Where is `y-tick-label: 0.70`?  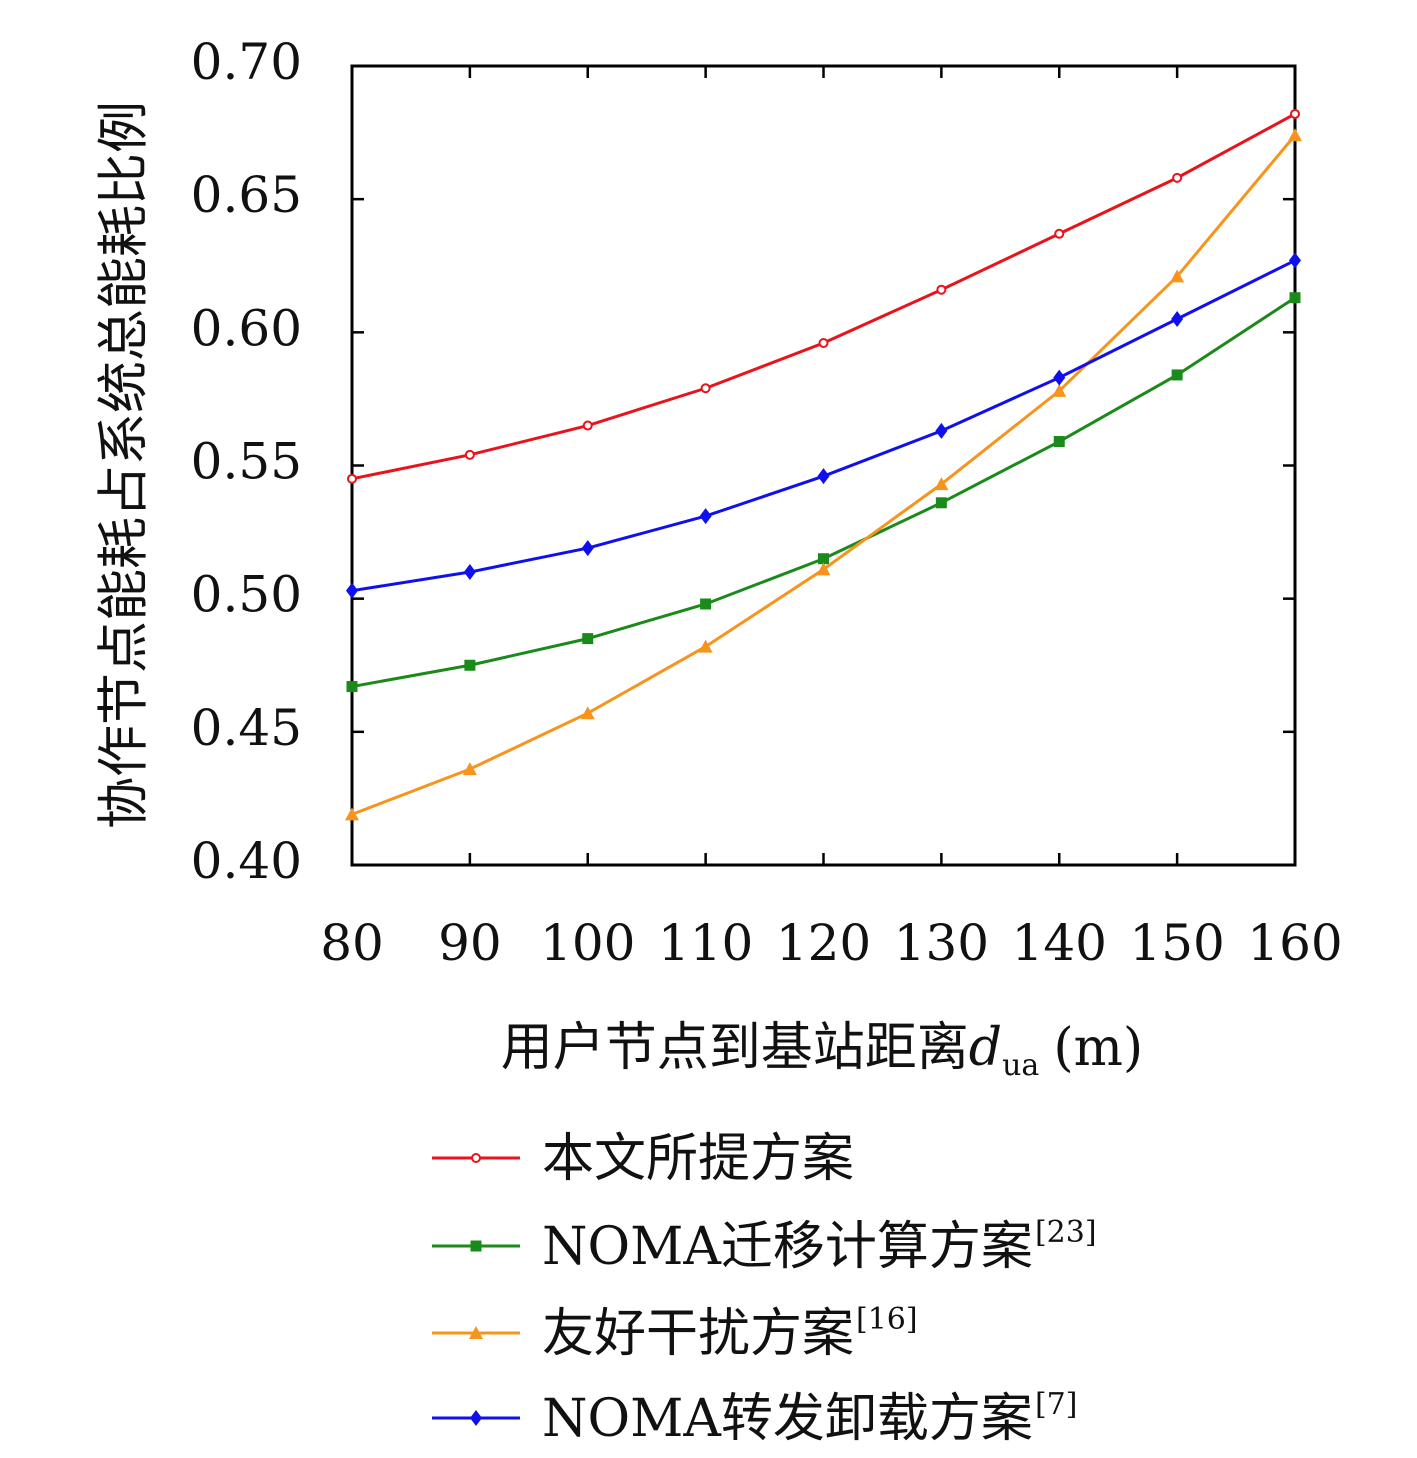
y-tick-label: 0.70 is located at coordinates (246, 62).